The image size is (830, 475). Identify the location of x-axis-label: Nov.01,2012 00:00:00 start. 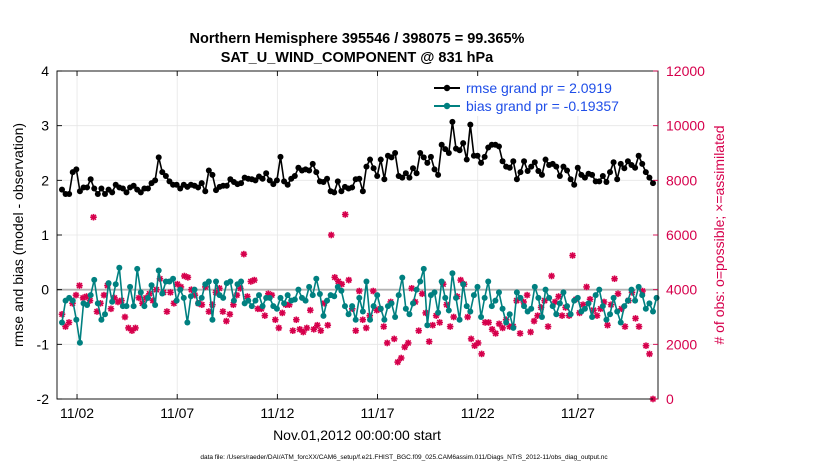
(357, 435).